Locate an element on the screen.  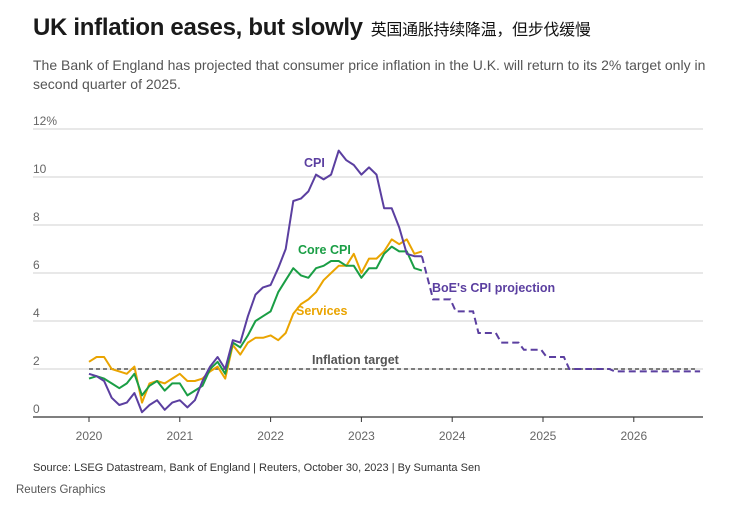
inflation-target-label: Inflation target is located at coordinates (356, 360).